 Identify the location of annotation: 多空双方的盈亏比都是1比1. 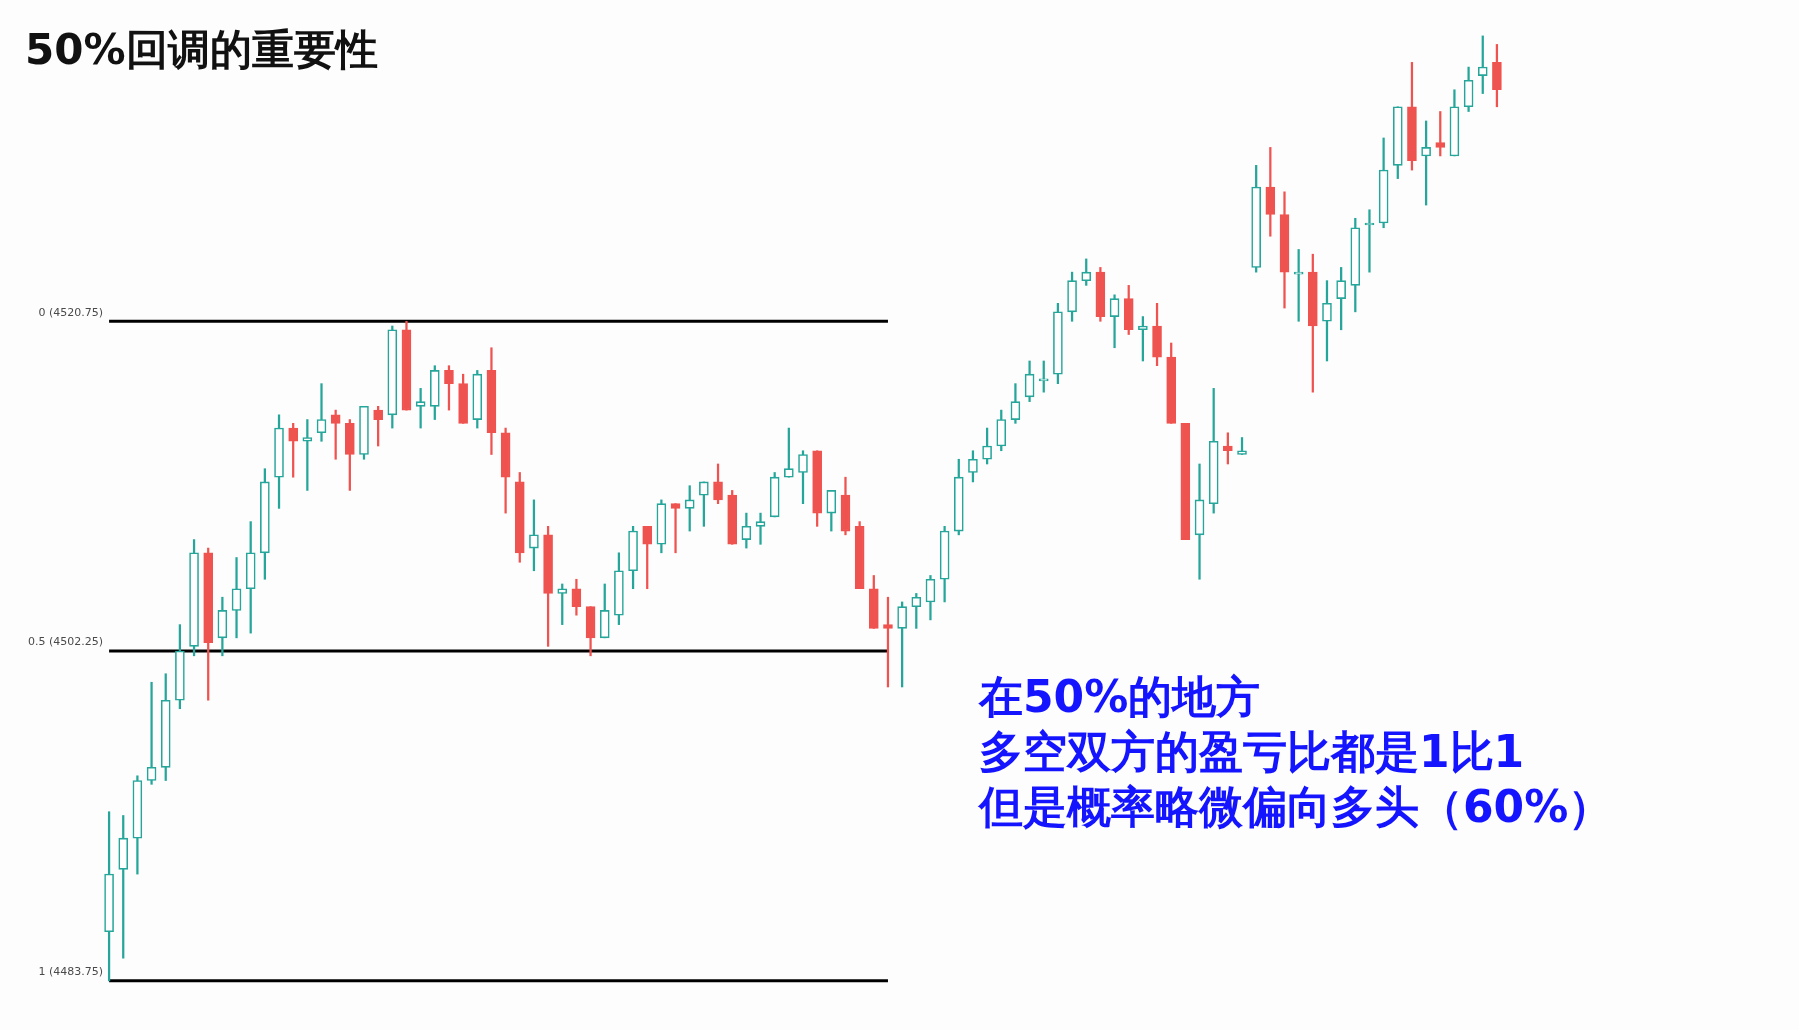
(1252, 752).